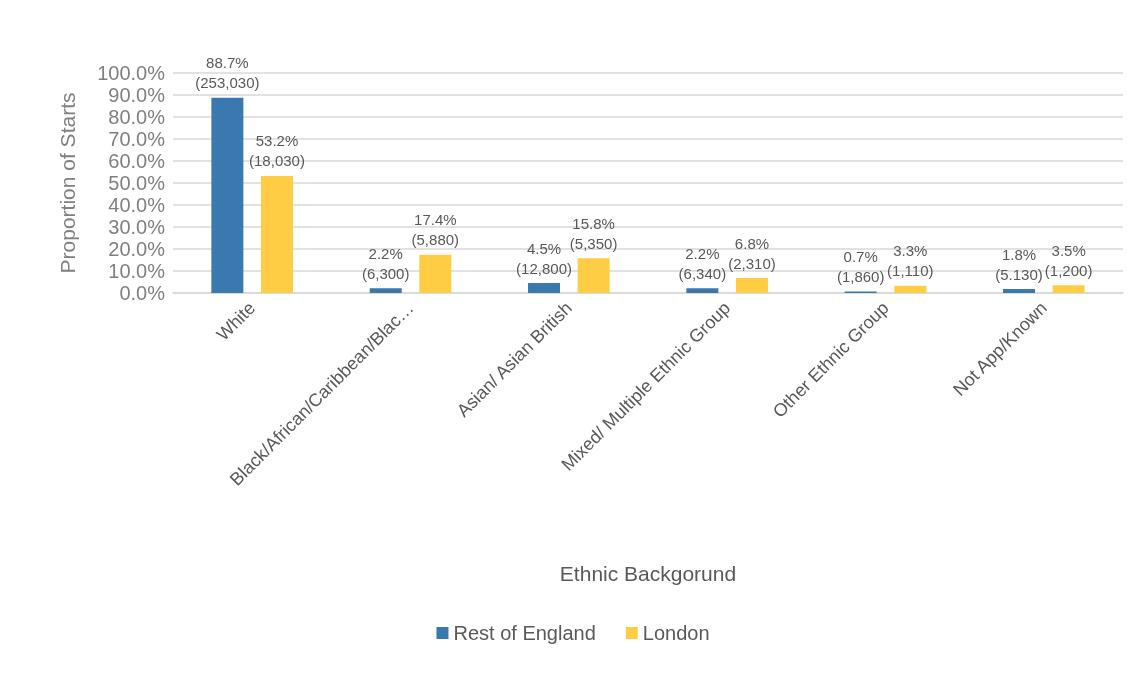 The image size is (1147, 678). What do you see at coordinates (131, 73) in the screenshot?
I see `y-tick-label: 100.0%` at bounding box center [131, 73].